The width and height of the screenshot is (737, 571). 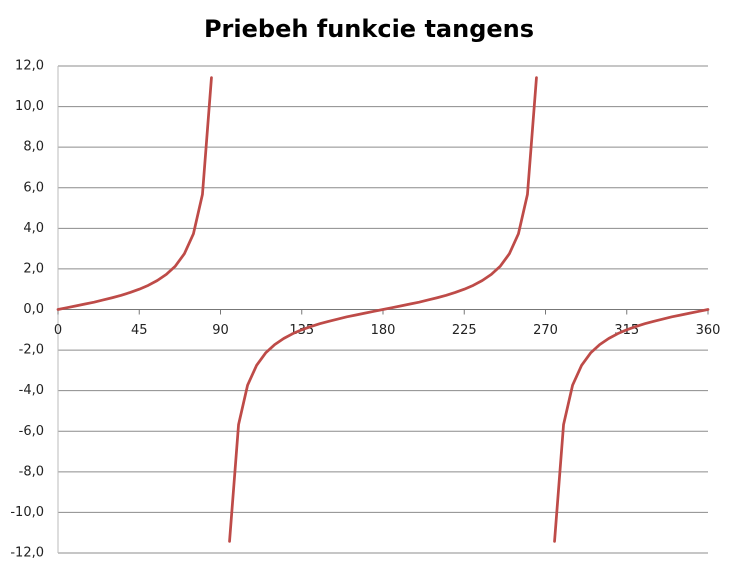 I want to click on y-tick-label: 8,0, so click(x=33, y=147).